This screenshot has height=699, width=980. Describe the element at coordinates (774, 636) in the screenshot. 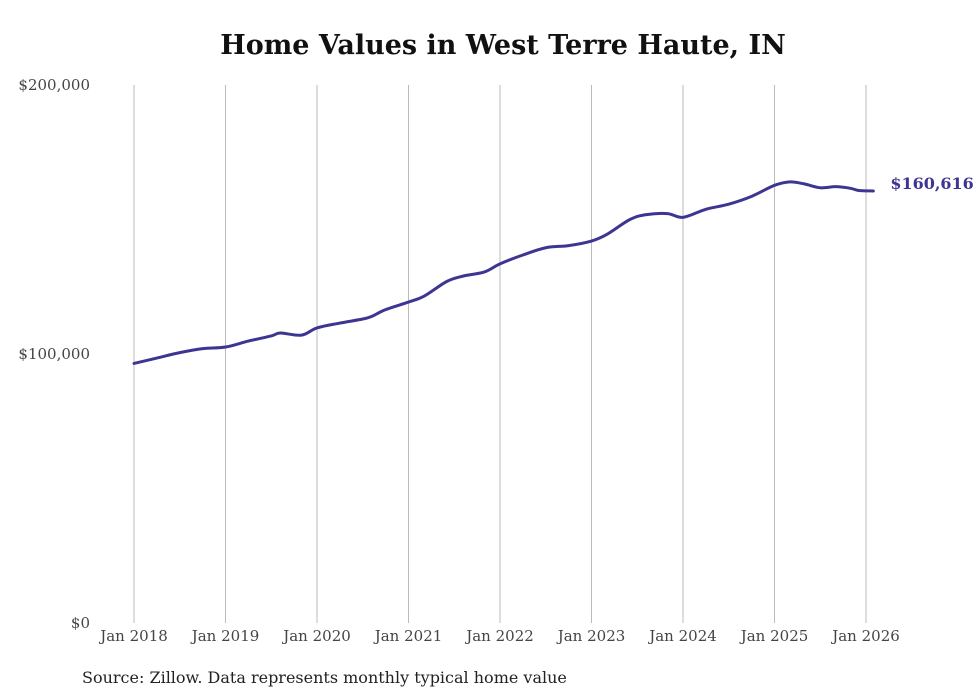

I see `x-tick-label: Jan 2025` at that location.